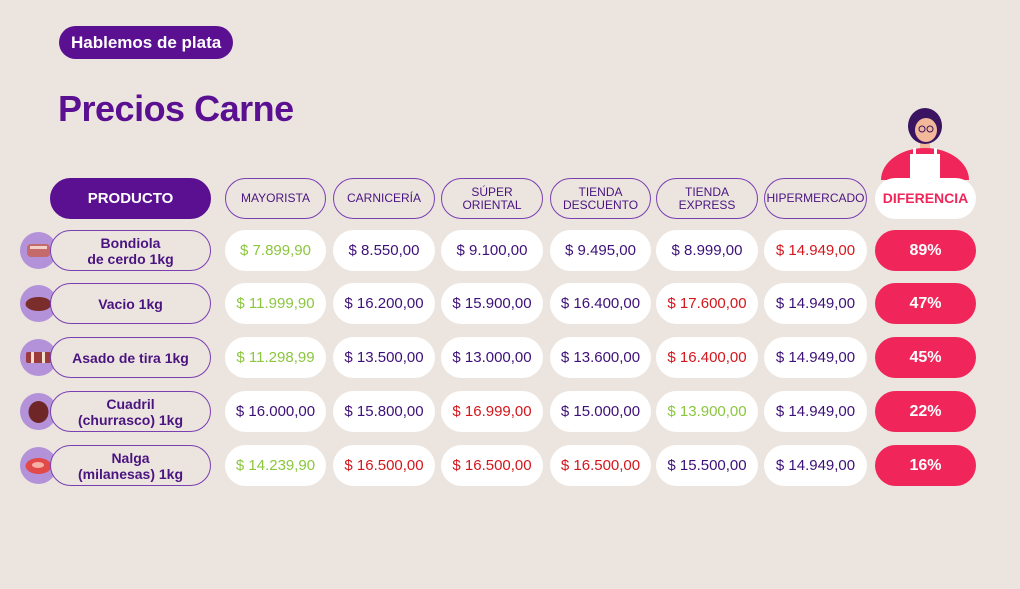 The image size is (1020, 589). Describe the element at coordinates (384, 198) in the screenshot. I see `header-carniceria: CARNICERÍA` at that location.